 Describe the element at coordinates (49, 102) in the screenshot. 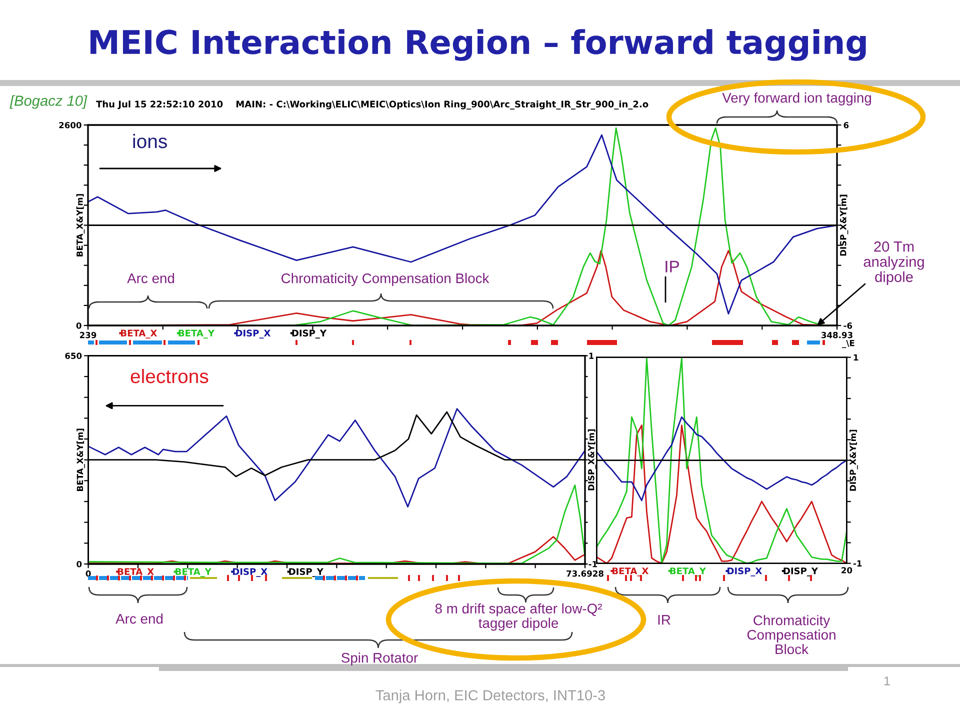

I see `text: [Bogacz 10]` at that location.